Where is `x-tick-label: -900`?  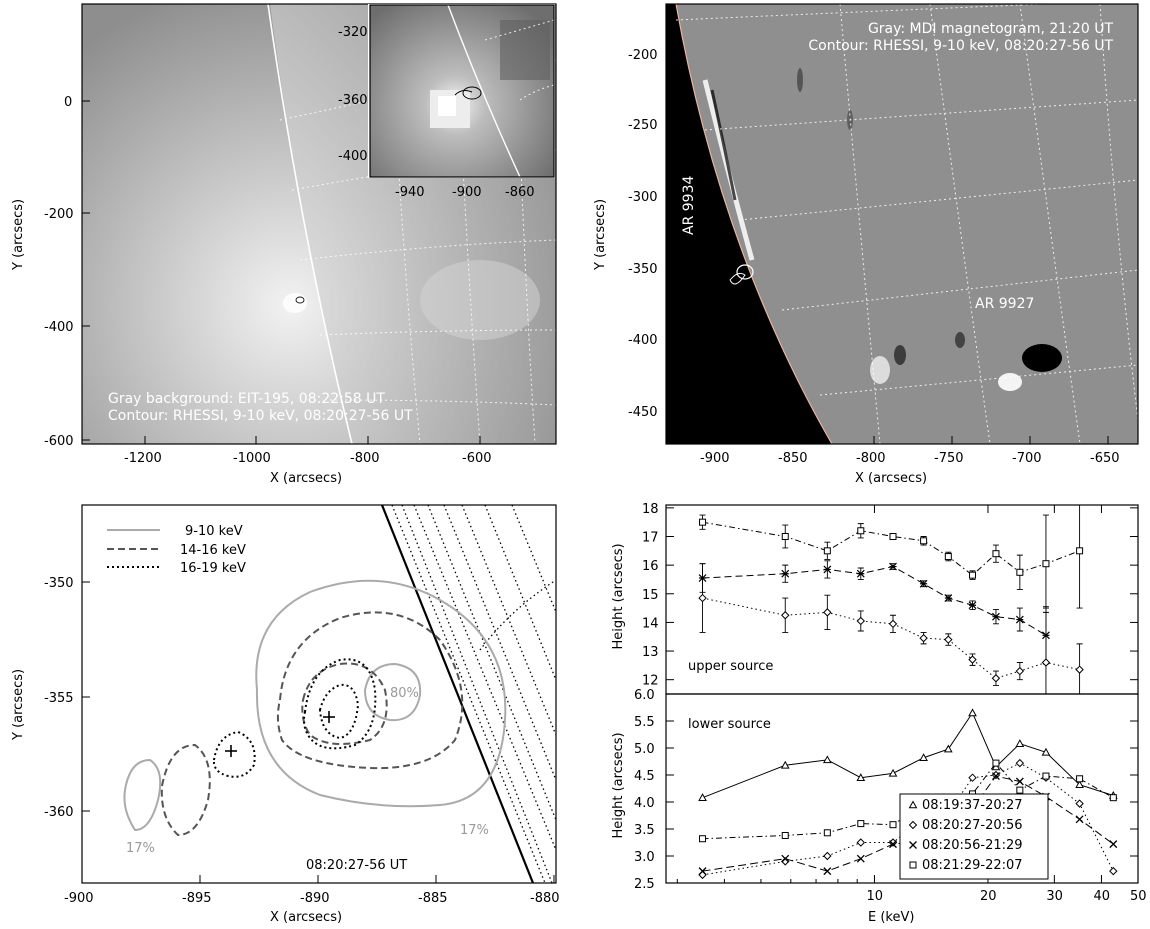 x-tick-label: -900 is located at coordinates (715, 458).